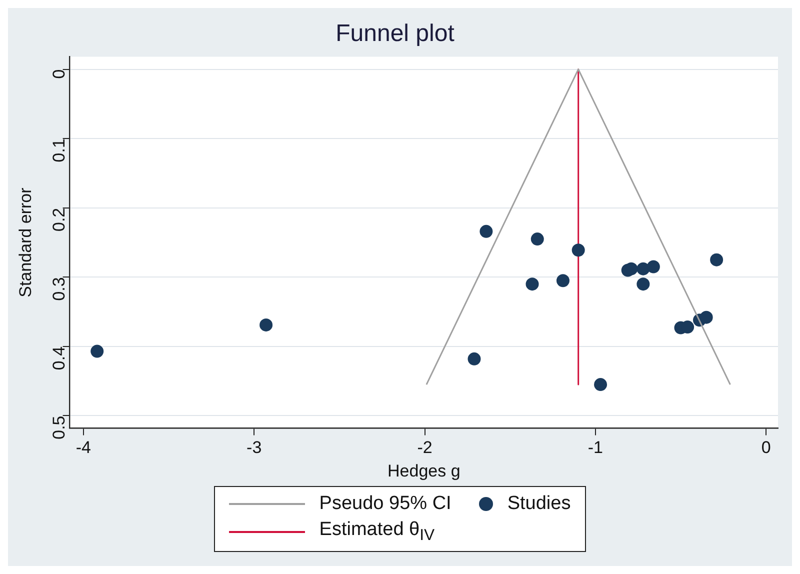 The height and width of the screenshot is (574, 800). I want to click on x-tick-label: 0, so click(766, 448).